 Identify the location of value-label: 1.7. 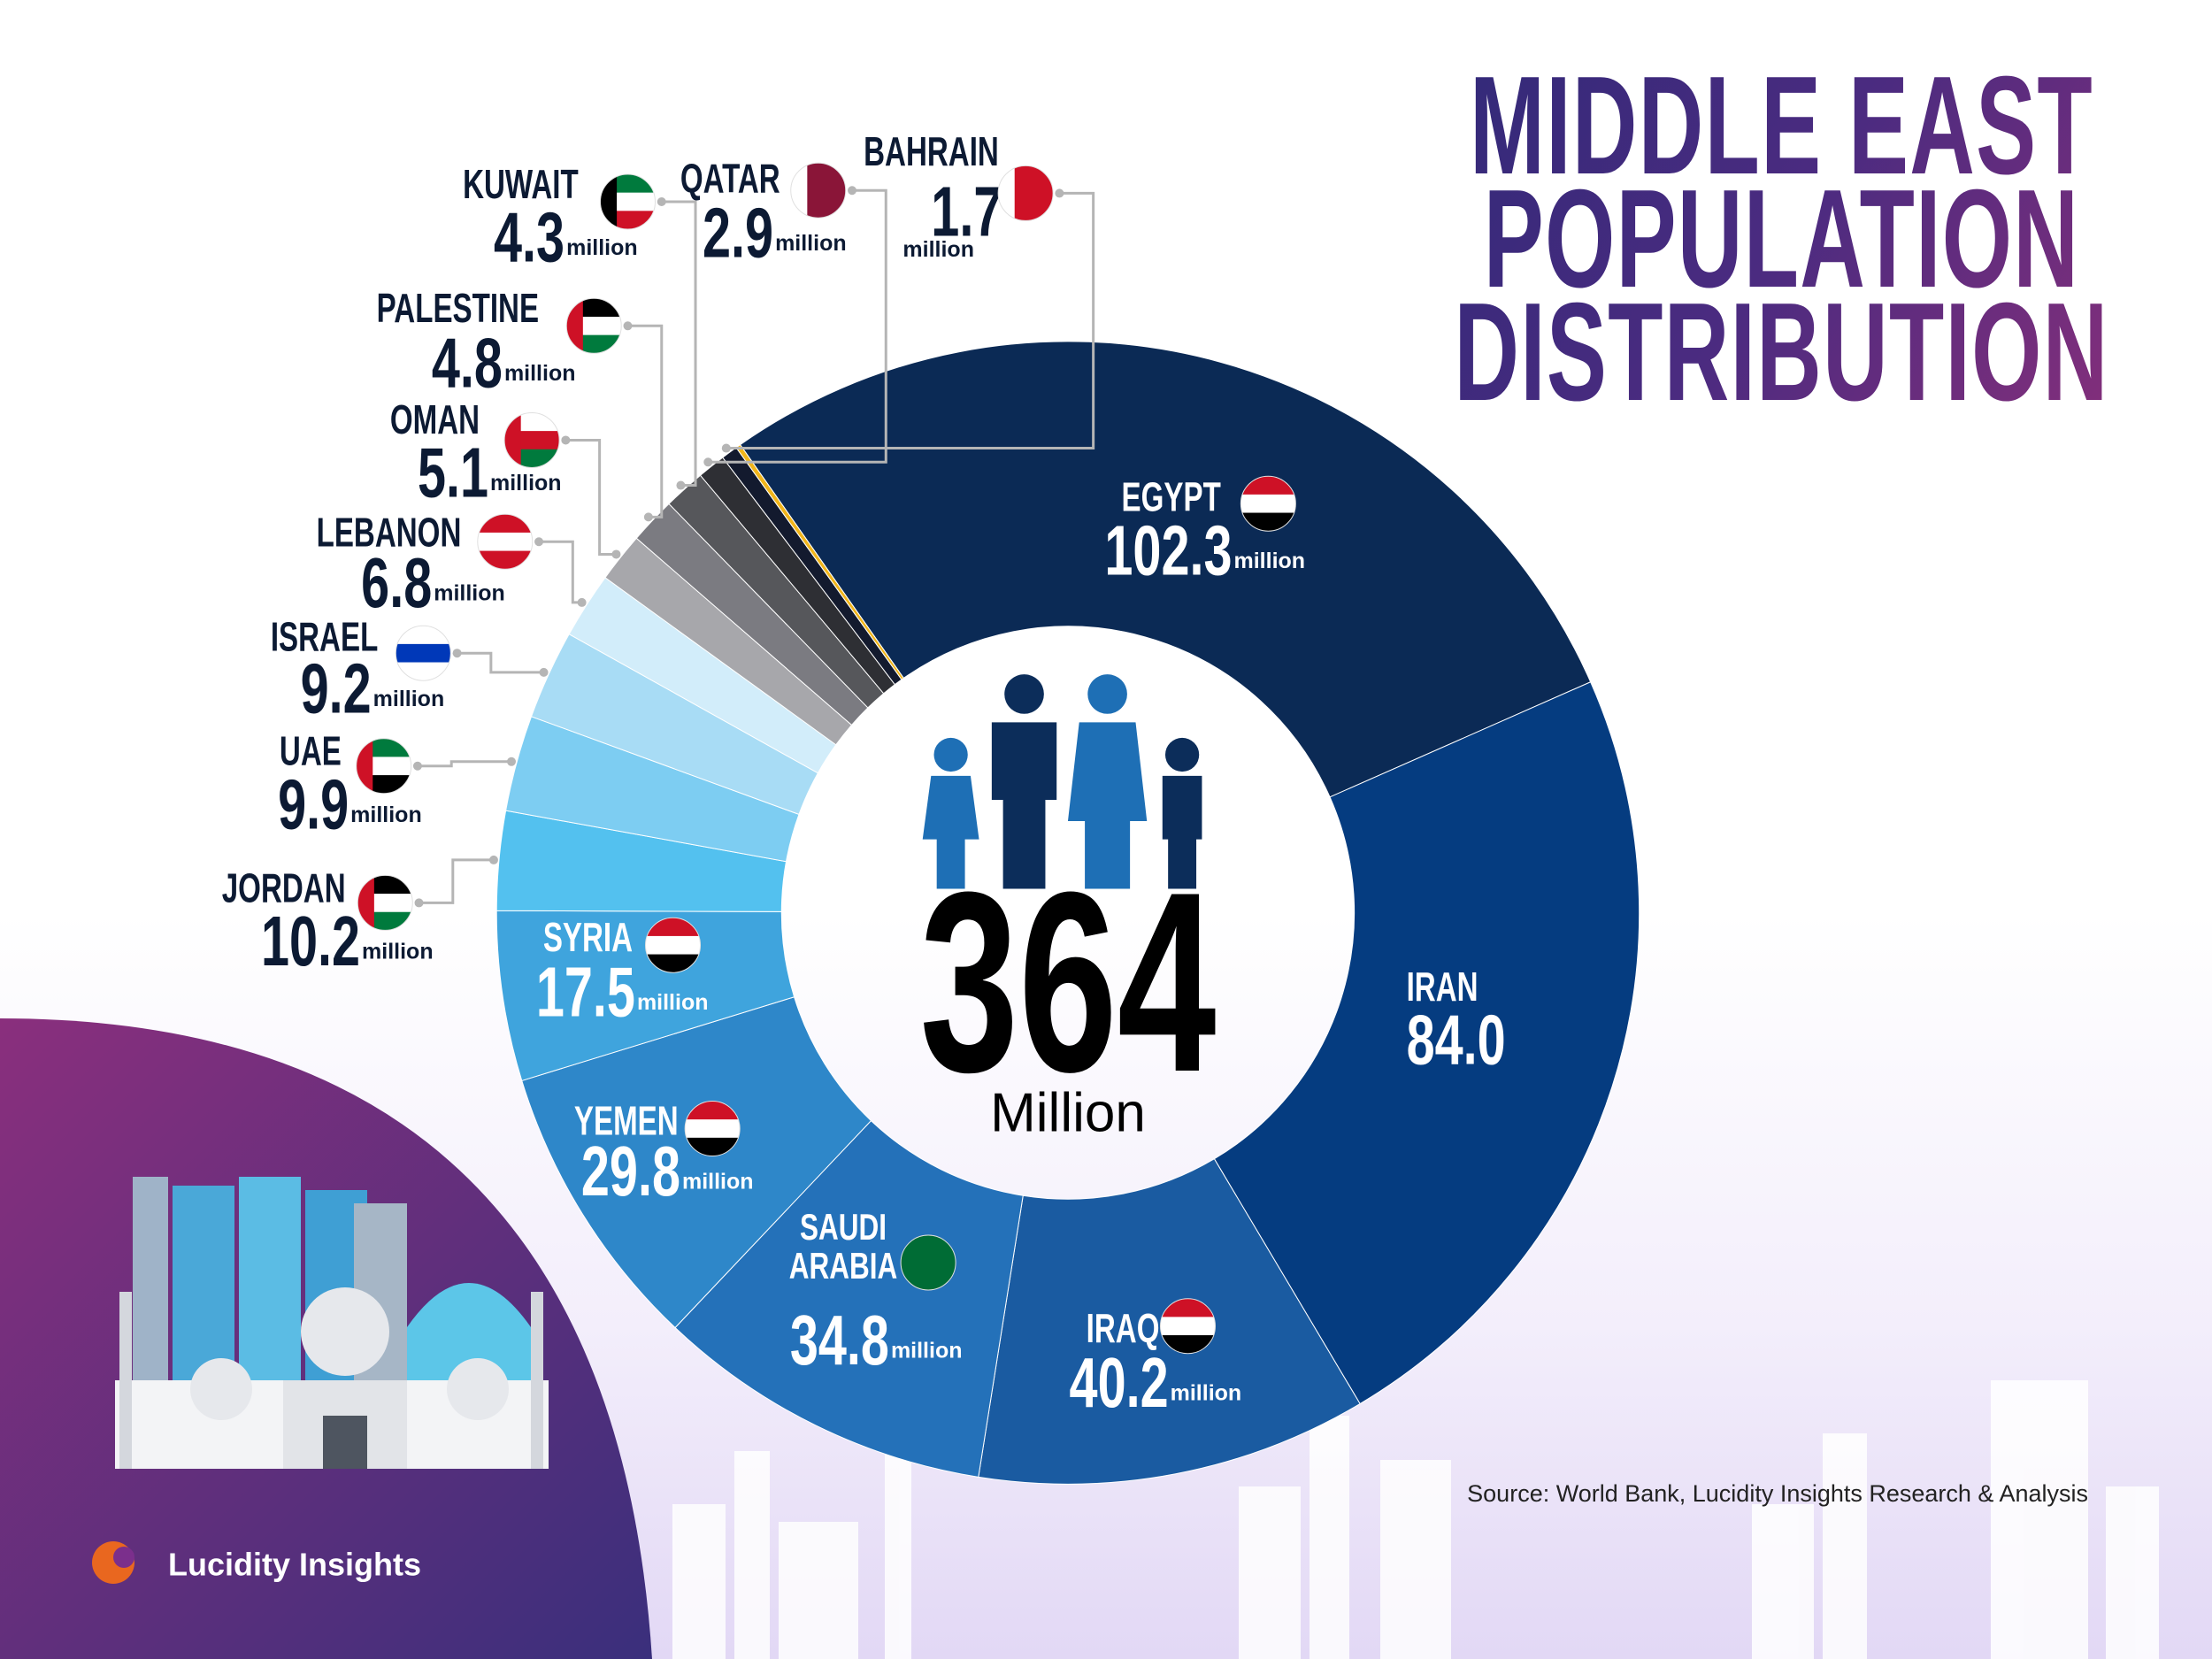
(967, 212).